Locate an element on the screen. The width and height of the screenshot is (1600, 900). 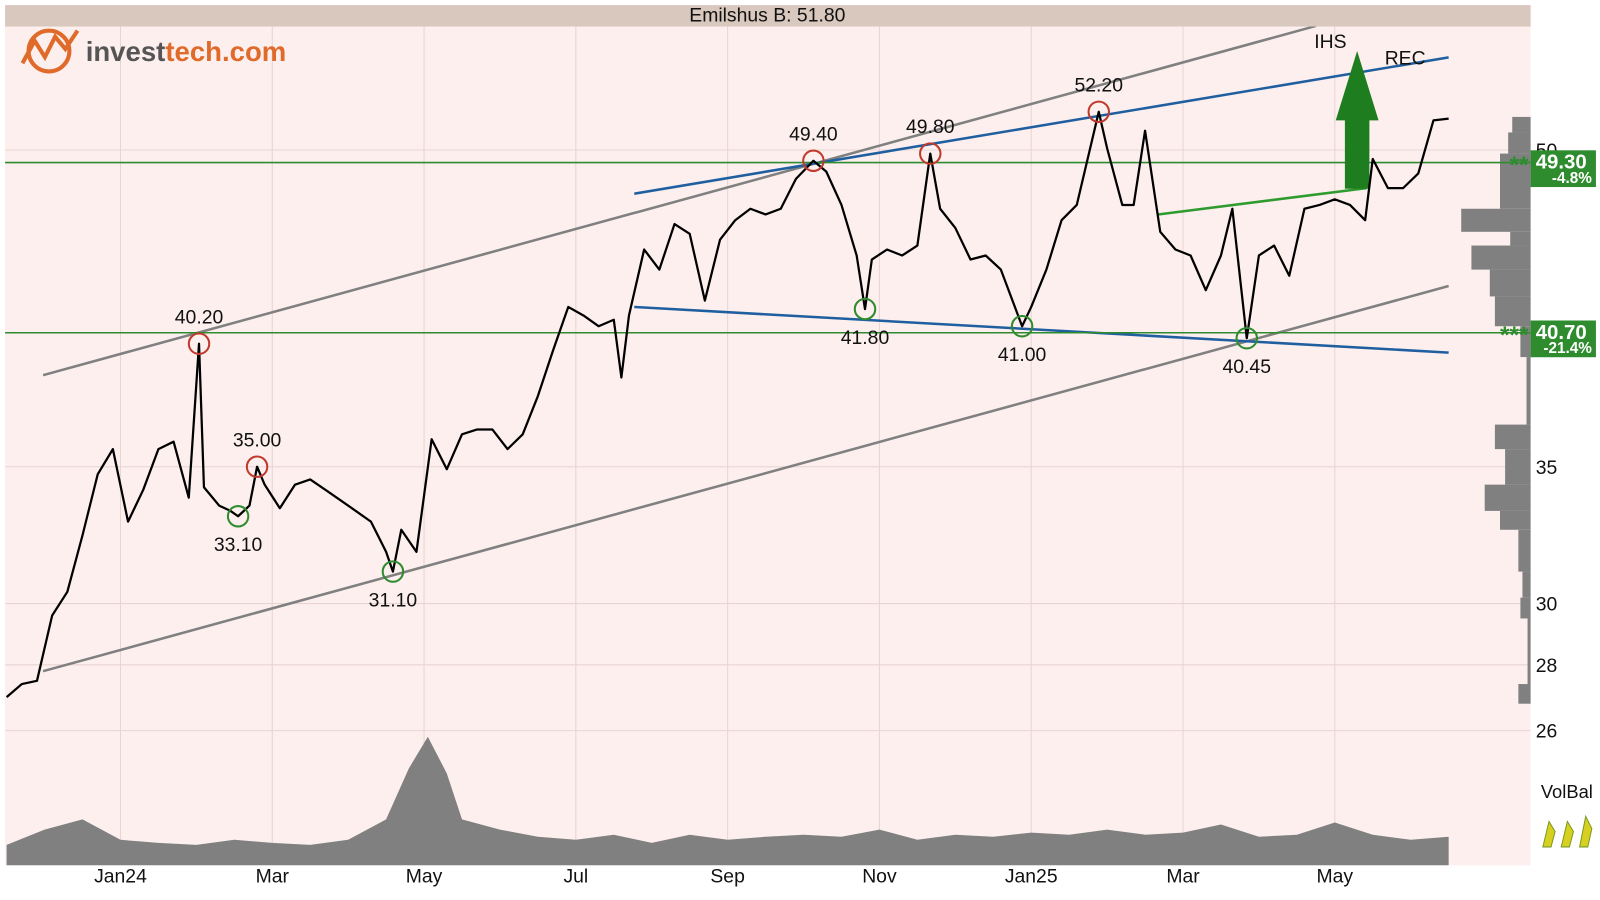
volume-layer is located at coordinates (727, 801).